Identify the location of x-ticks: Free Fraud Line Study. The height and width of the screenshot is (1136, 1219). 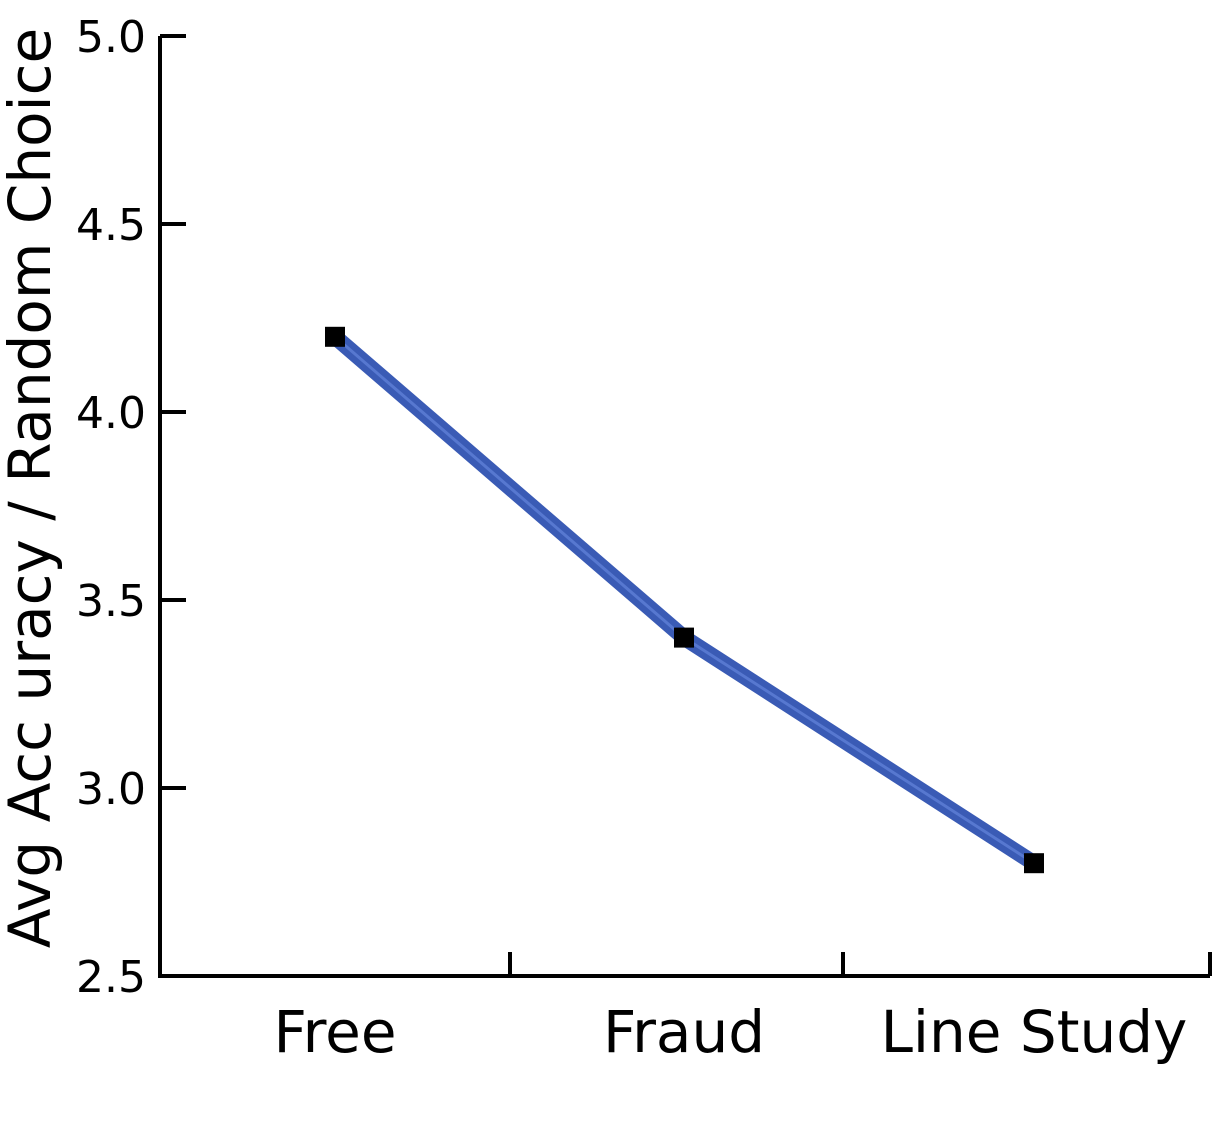
(742, 1009).